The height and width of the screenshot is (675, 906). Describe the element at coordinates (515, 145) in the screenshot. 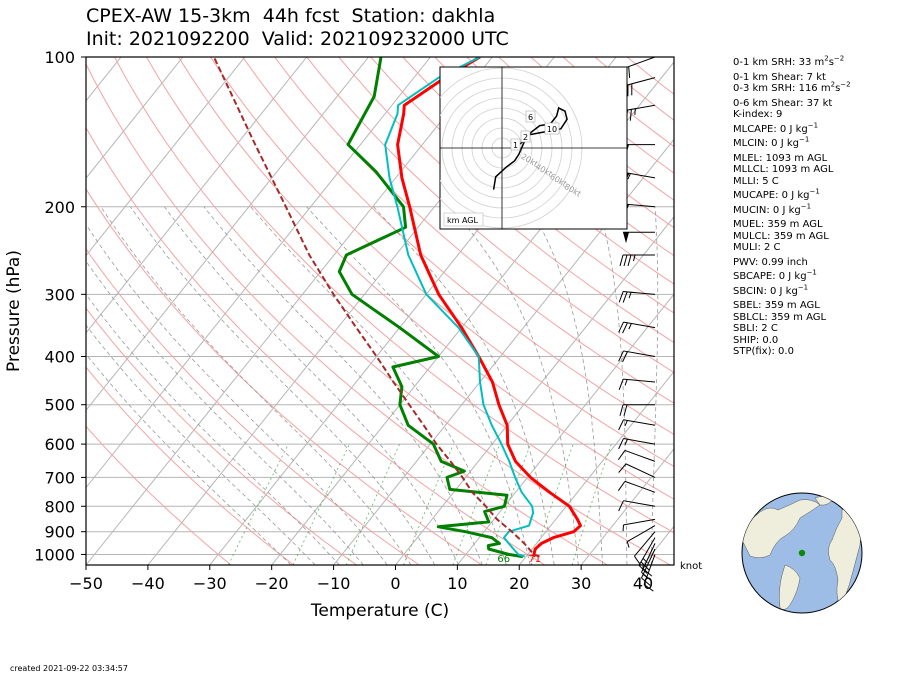

I see `hodograph-height-label: 1` at that location.